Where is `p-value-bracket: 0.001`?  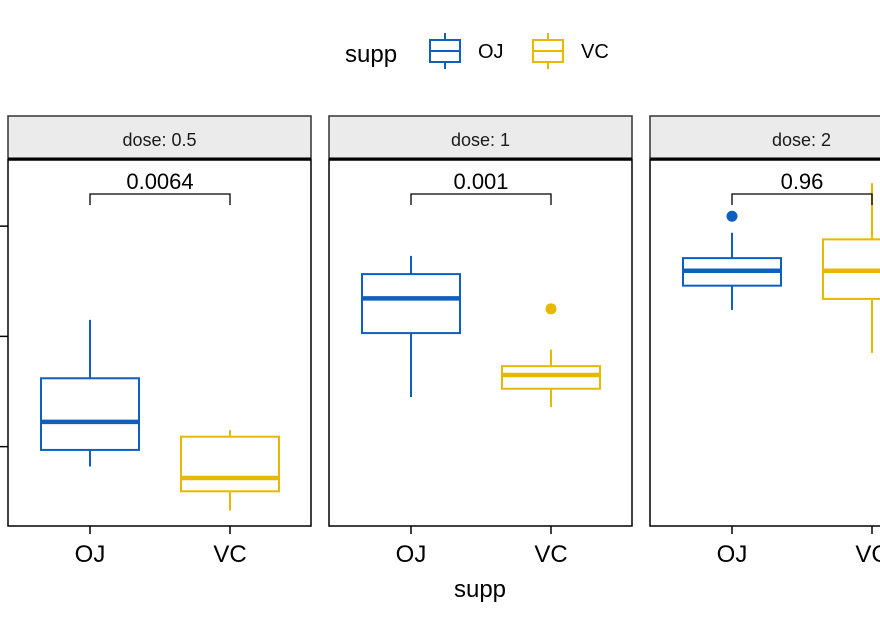 p-value-bracket: 0.001 is located at coordinates (481, 187).